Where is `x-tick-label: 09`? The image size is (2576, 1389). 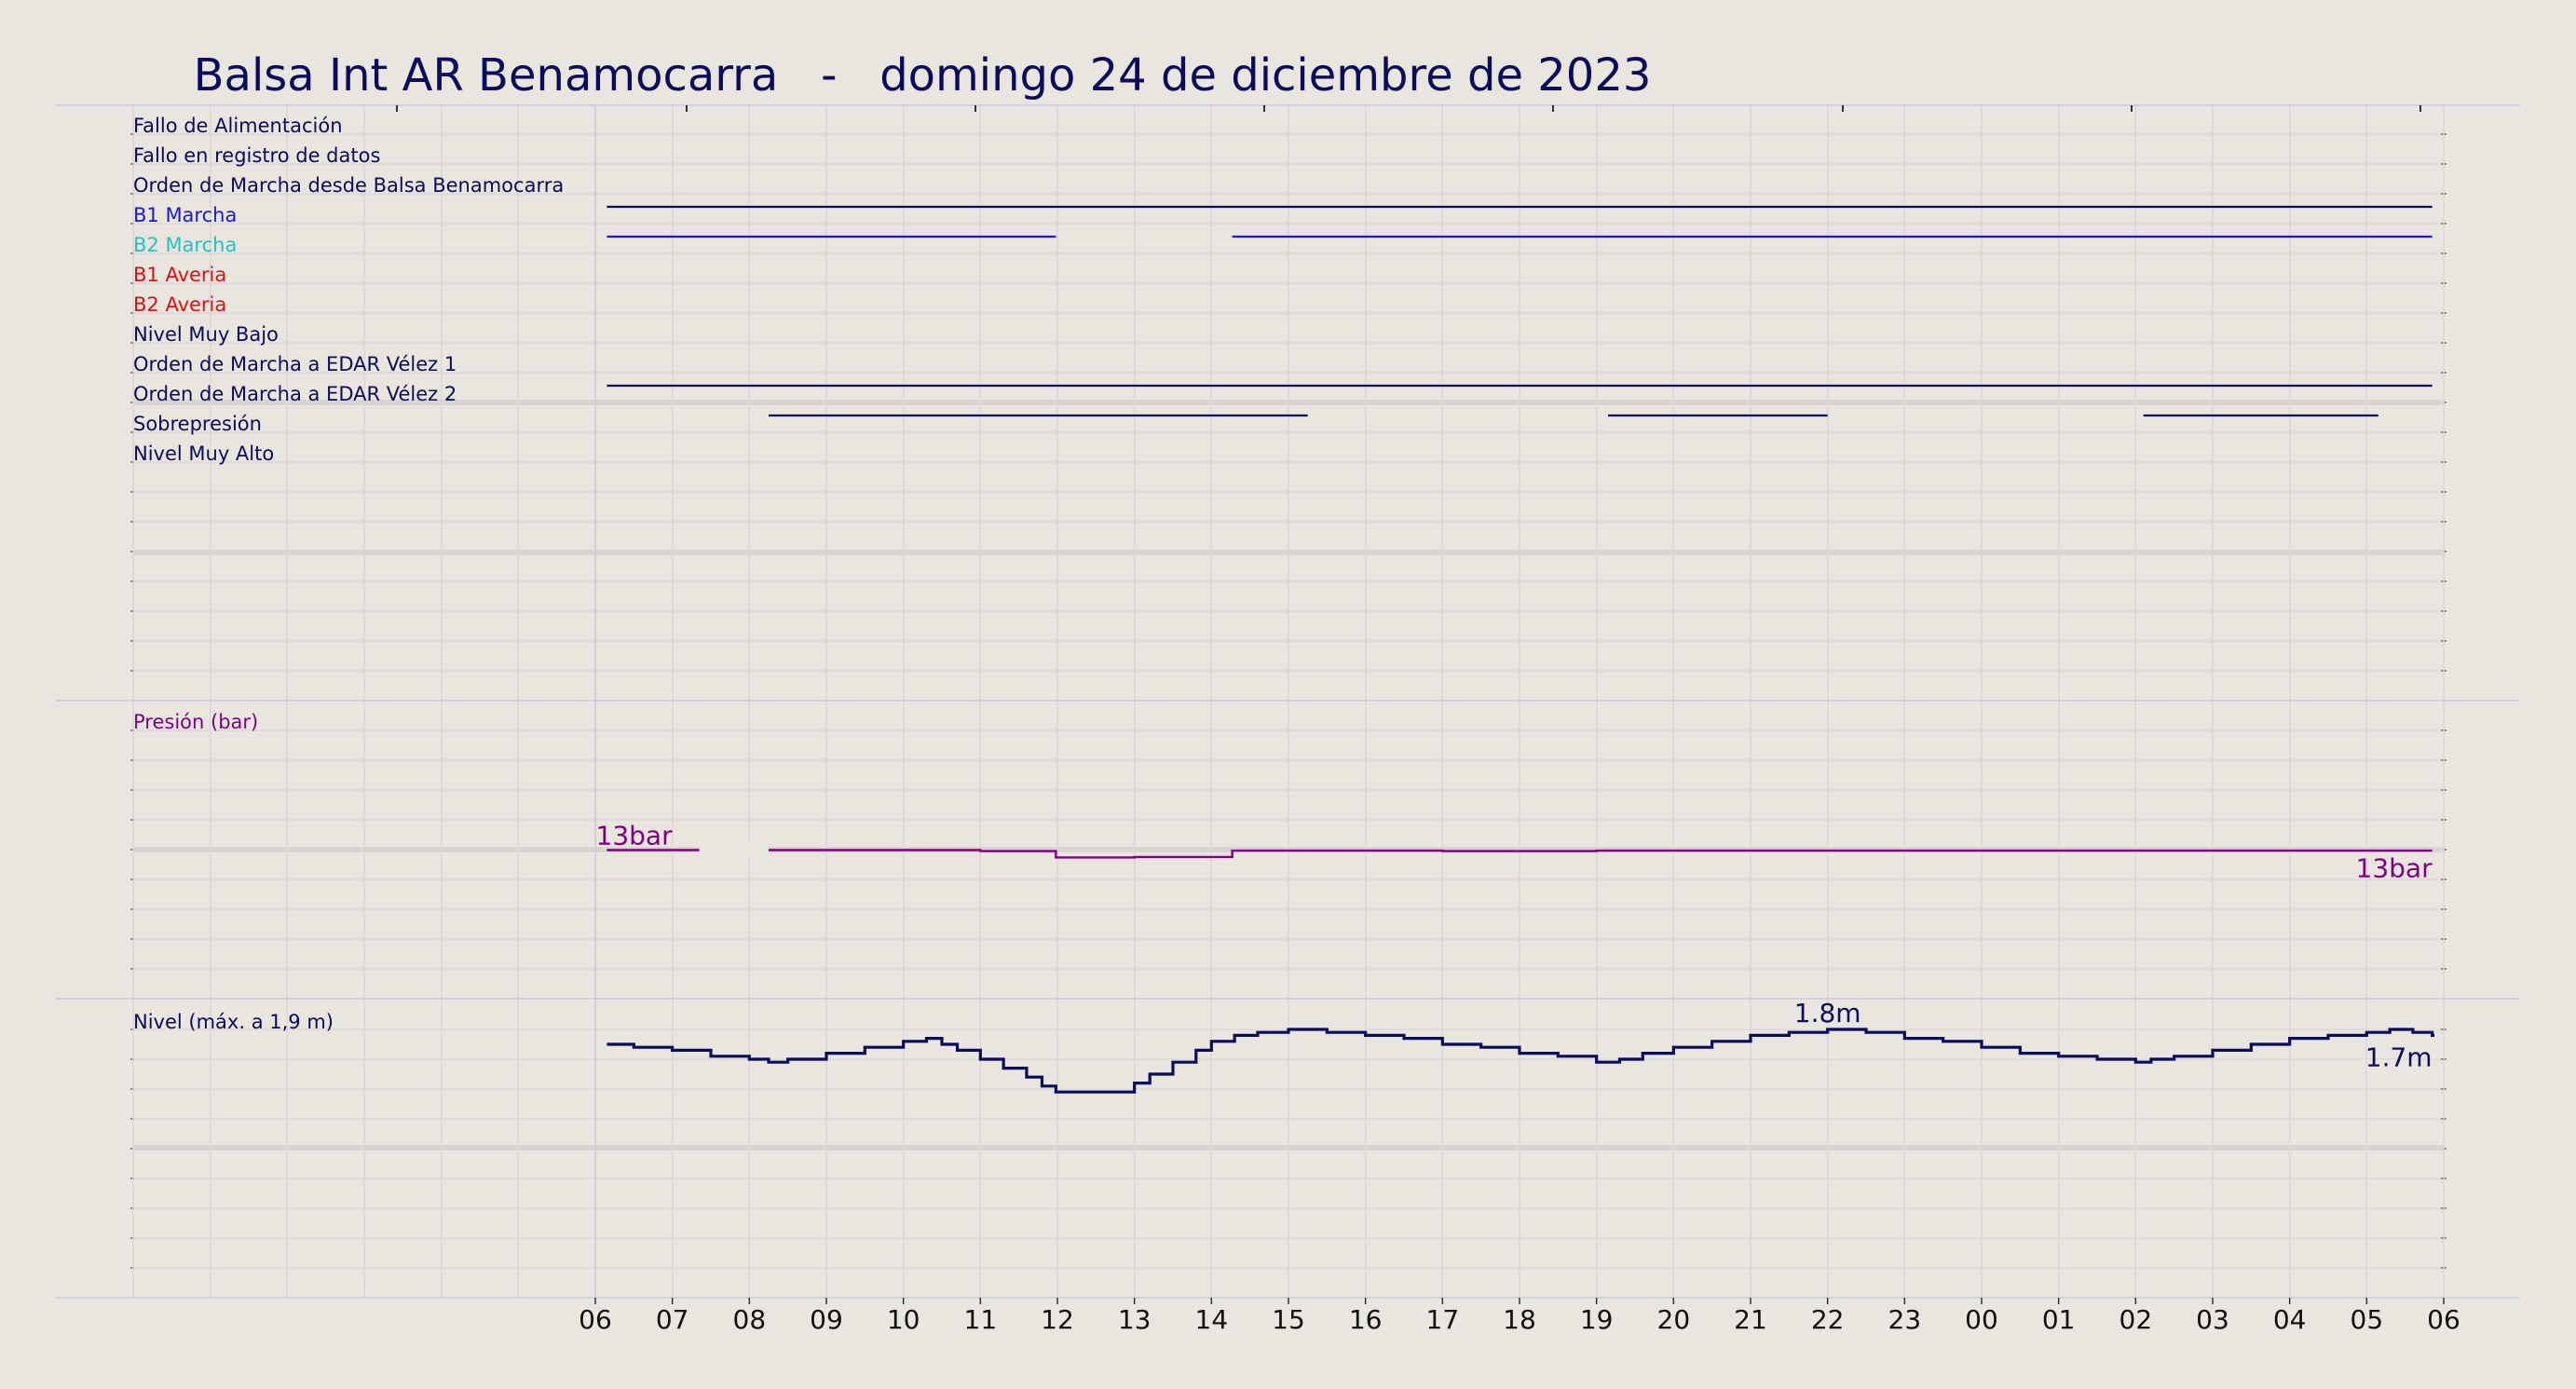 x-tick-label: 09 is located at coordinates (826, 1319).